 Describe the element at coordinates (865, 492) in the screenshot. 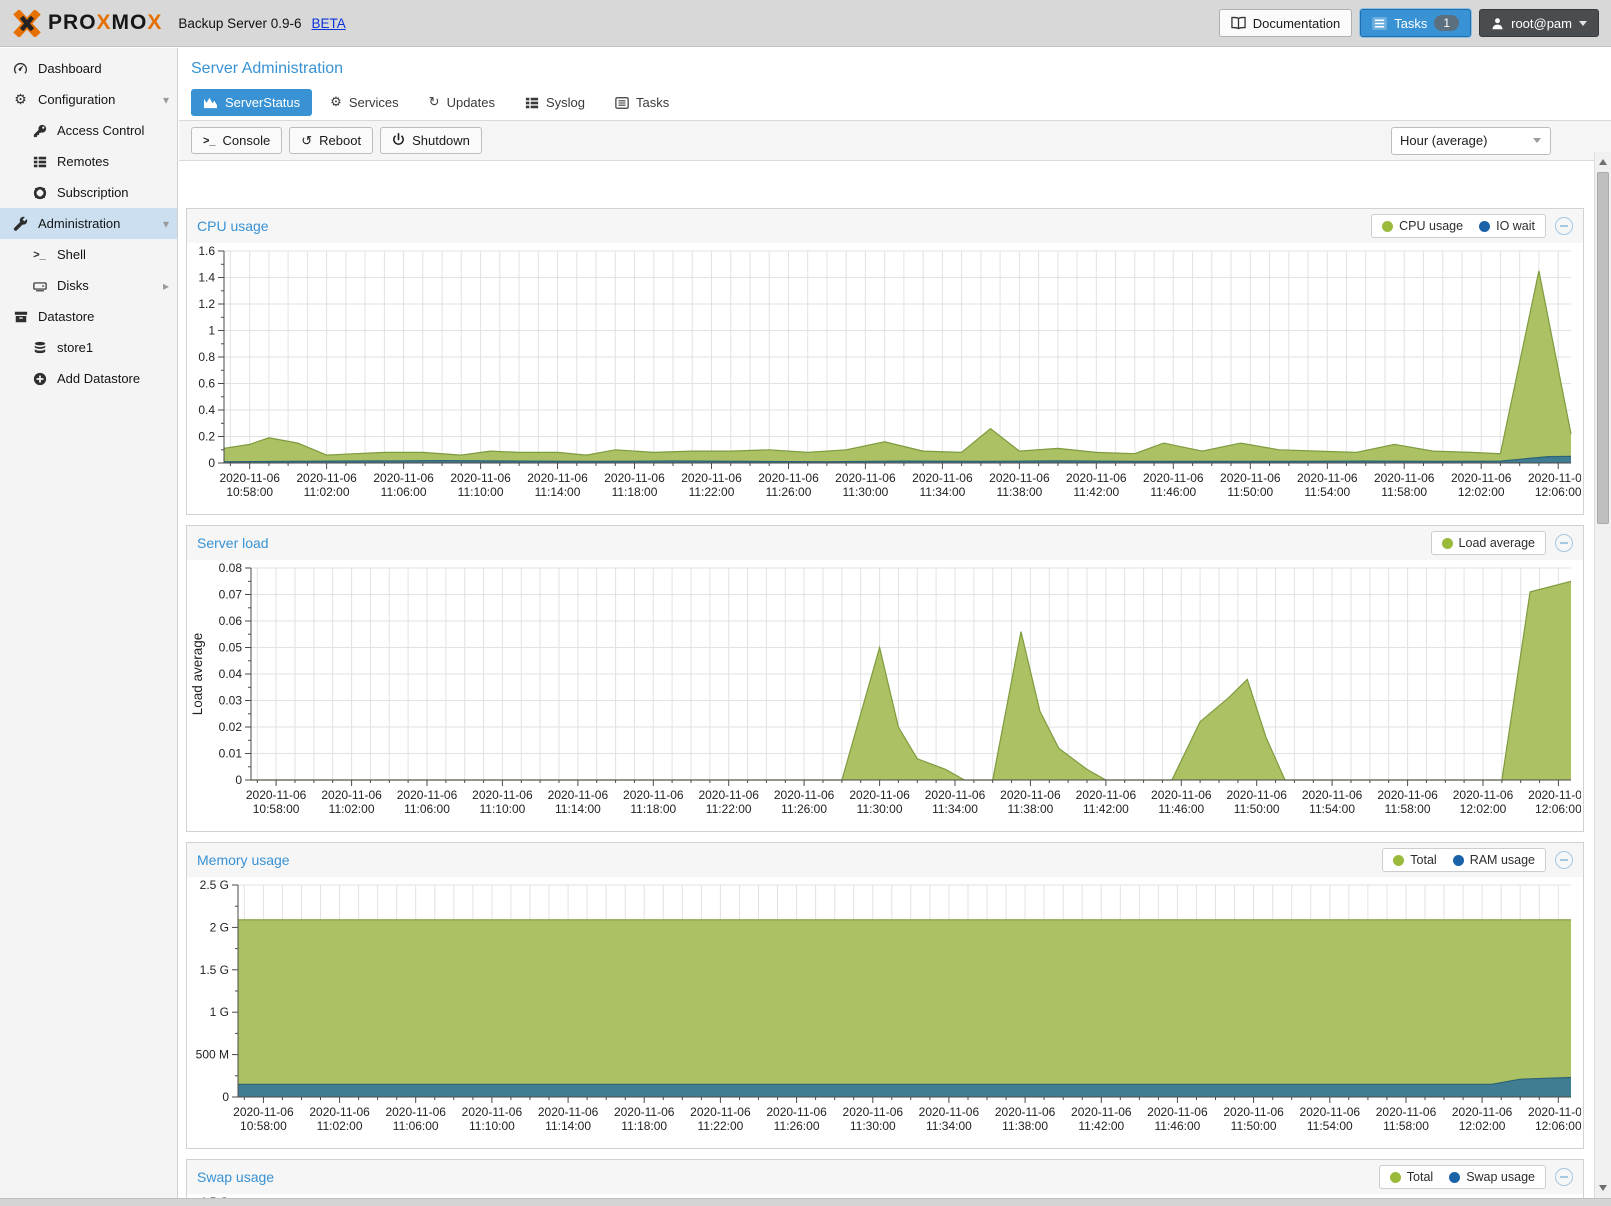

I see `svg-text: 11:30:00` at that location.